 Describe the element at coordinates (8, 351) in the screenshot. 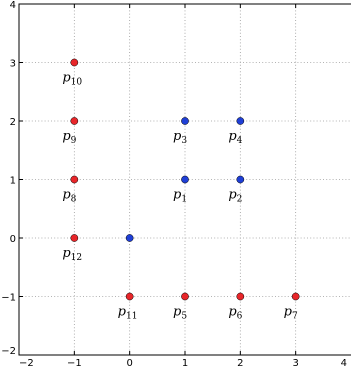

I see `y-tick-label: −2` at that location.